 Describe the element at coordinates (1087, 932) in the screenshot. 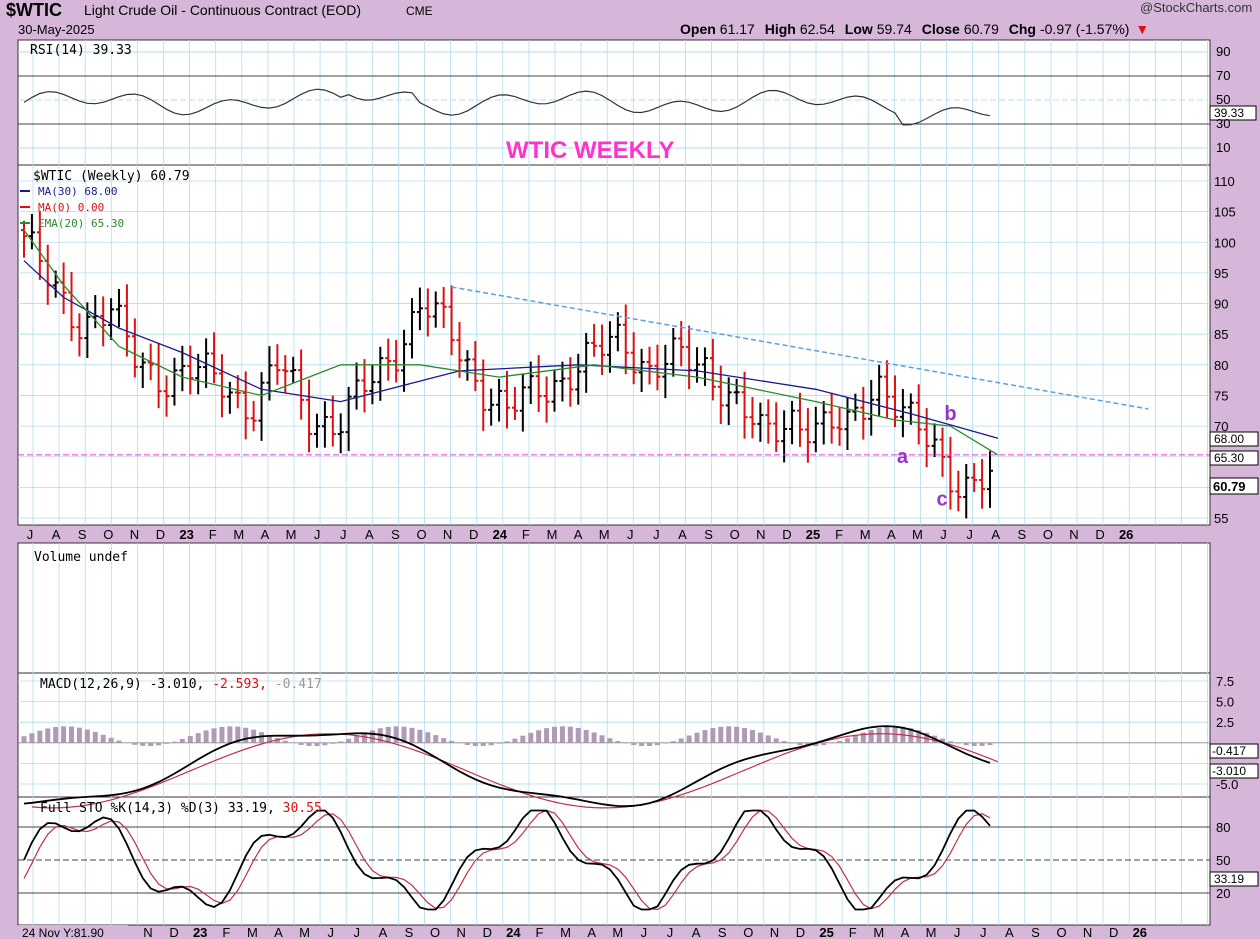

I see `bottom-axis-label: N` at that location.